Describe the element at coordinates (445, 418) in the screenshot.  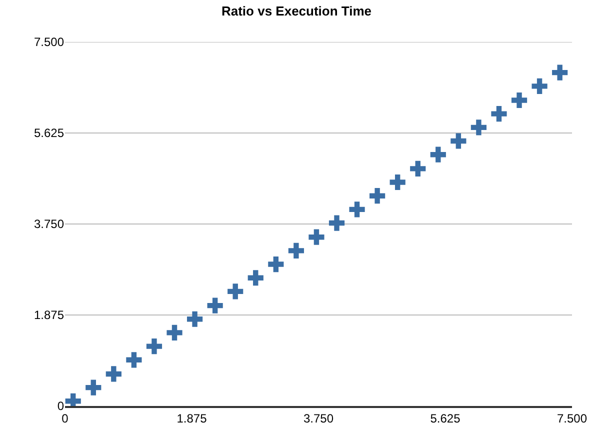
I see `x-tick-label: 5.625` at that location.